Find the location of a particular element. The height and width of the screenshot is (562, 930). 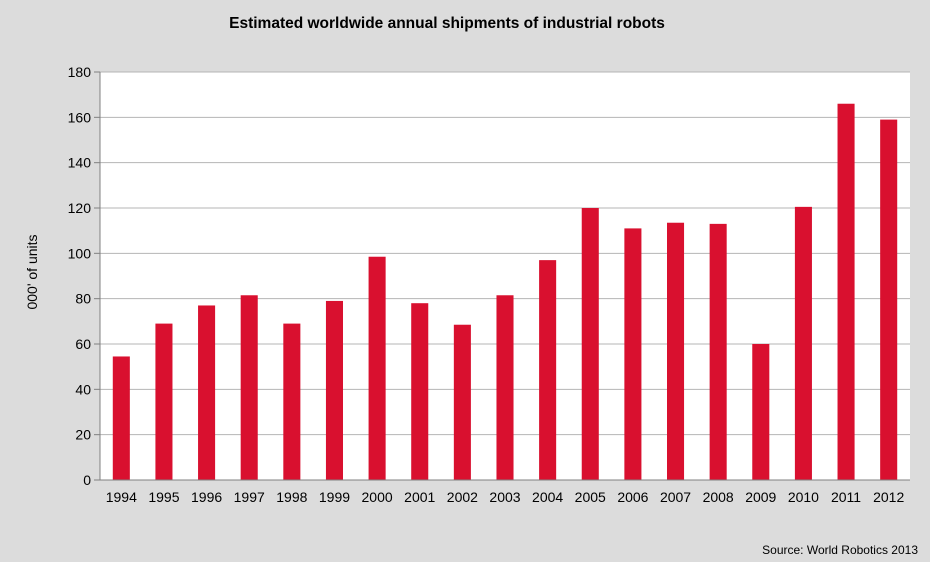

x-tick-label: 1996 is located at coordinates (206, 497).